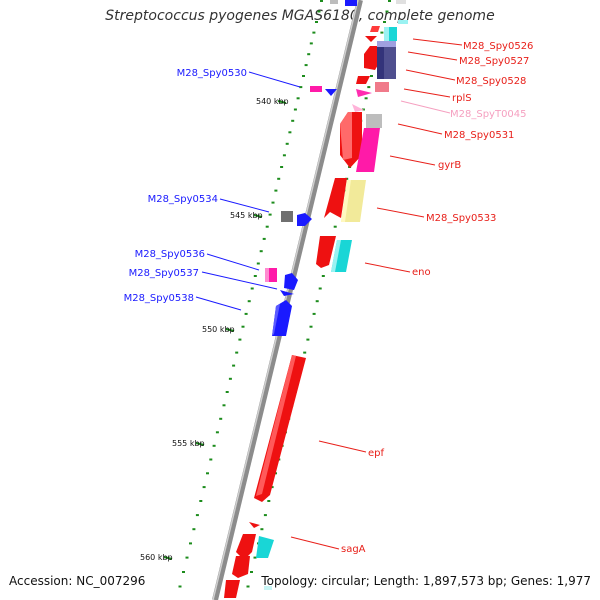 The width and height of the screenshot is (600, 600). What do you see at coordinates (420, 129) in the screenshot?
I see `label-line-M28_Spy0531` at bounding box center [420, 129].